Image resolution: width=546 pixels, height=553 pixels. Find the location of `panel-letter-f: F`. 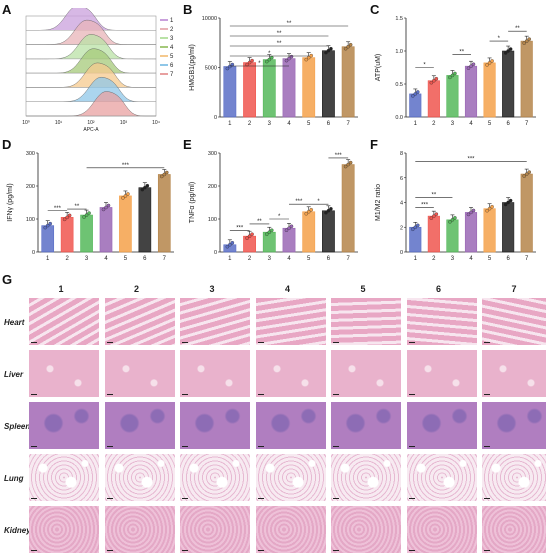

panel-letter-f: F is located at coordinates (374, 144).